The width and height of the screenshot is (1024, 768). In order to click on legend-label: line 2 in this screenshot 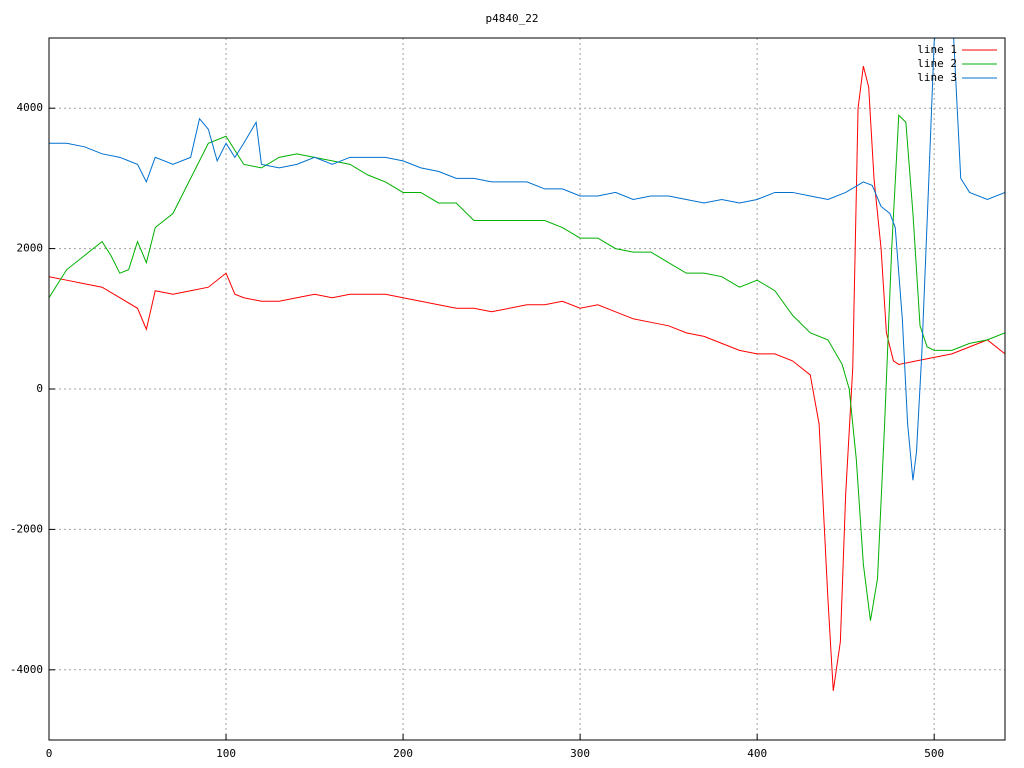, I will do `click(937, 63)`.